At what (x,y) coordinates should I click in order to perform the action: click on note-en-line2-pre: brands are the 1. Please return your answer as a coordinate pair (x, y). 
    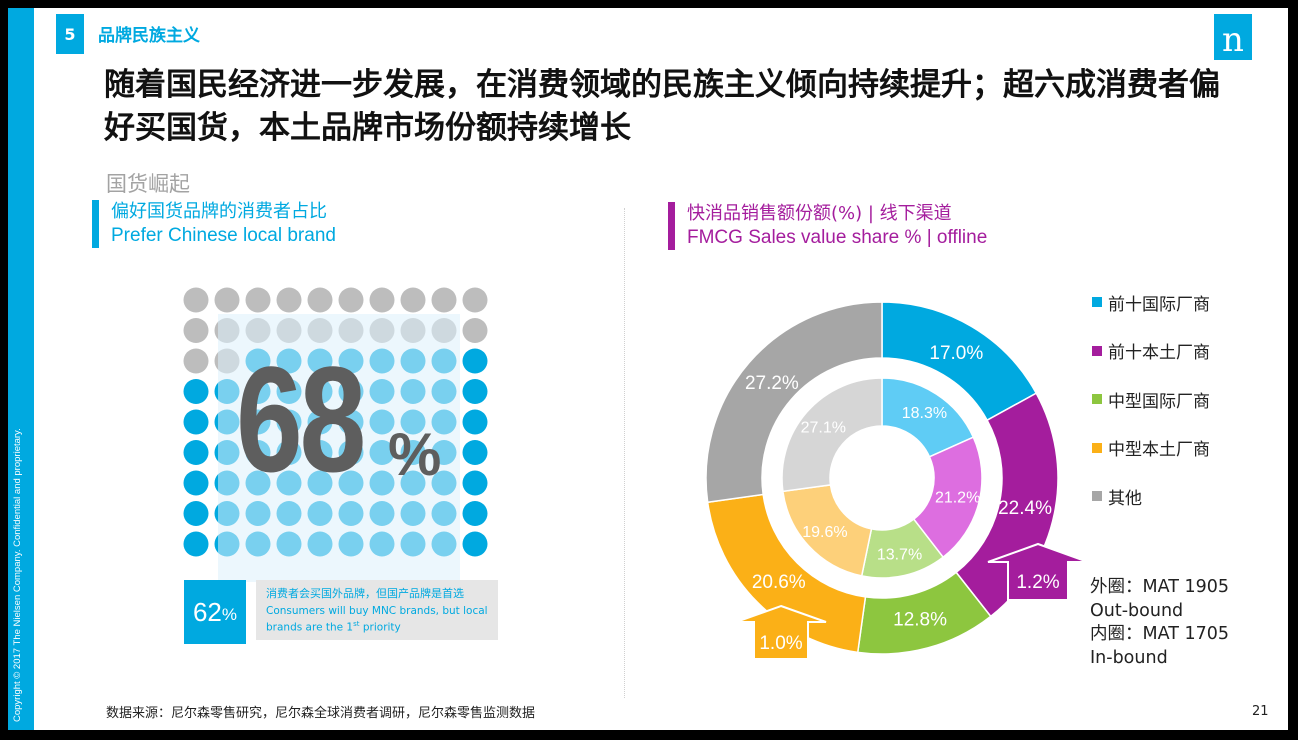
    Looking at the image, I should click on (310, 627).